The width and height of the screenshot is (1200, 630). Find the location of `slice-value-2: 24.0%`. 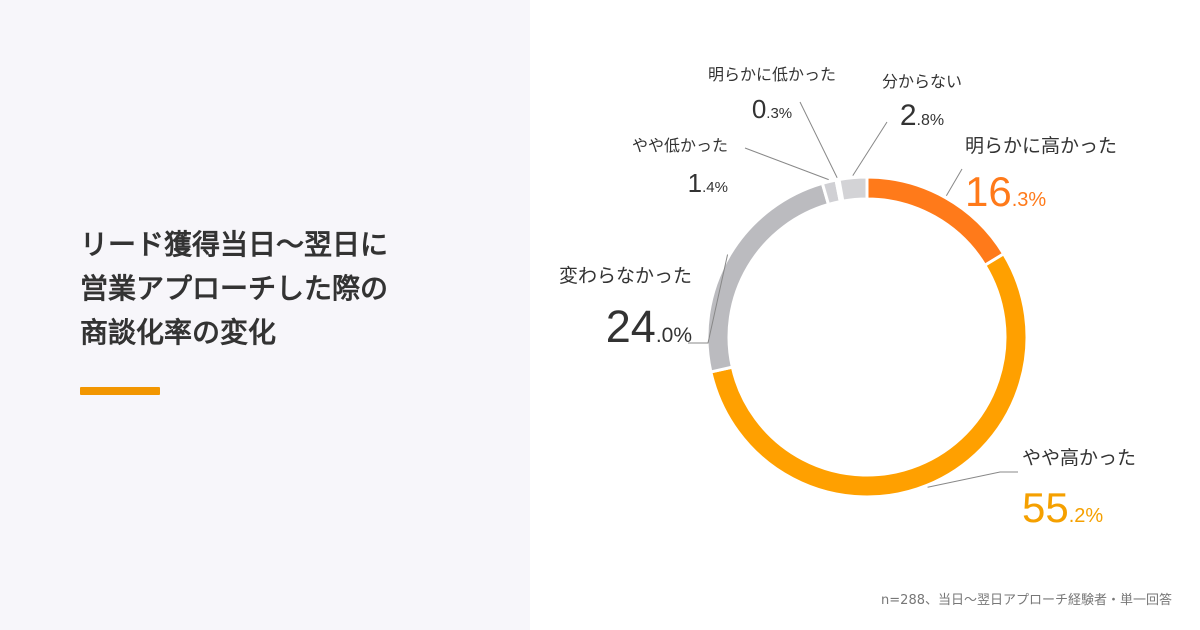

slice-value-2: 24.0% is located at coordinates (649, 326).